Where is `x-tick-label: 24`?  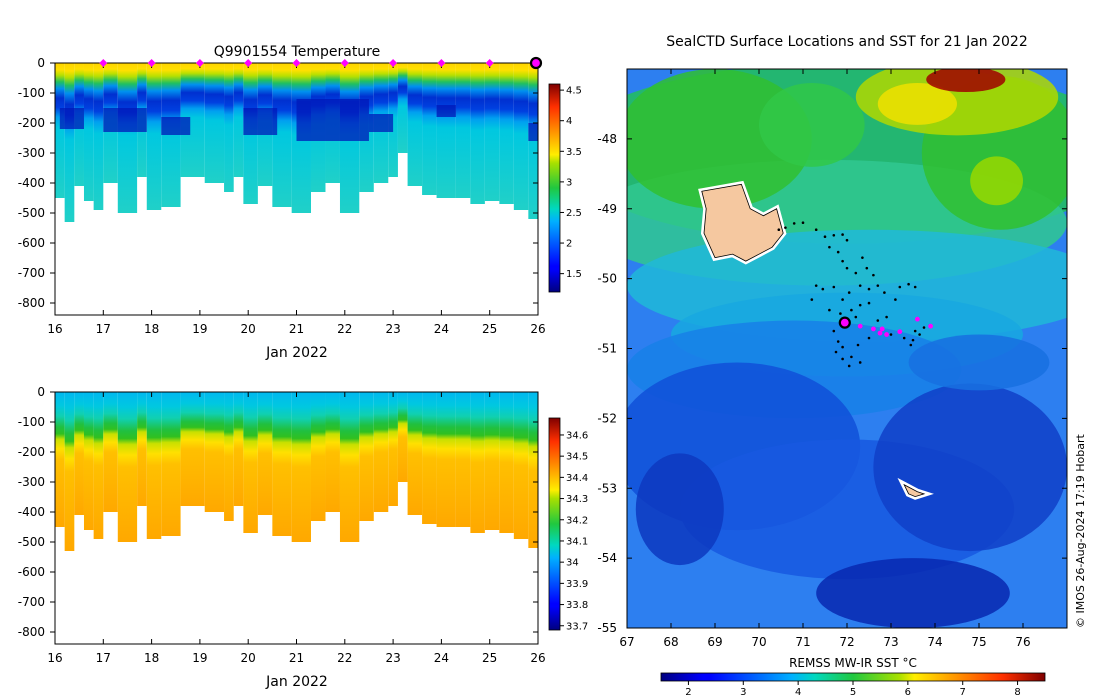
x-tick-label: 24 is located at coordinates (441, 329).